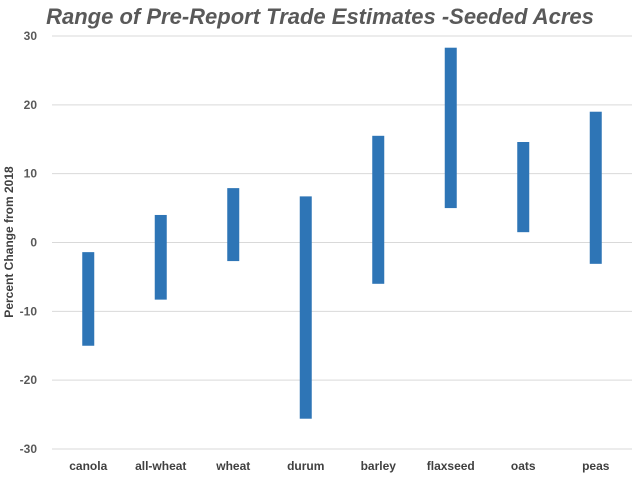  Describe the element at coordinates (29, 380) in the screenshot. I see `y-tick-label: -20` at that location.